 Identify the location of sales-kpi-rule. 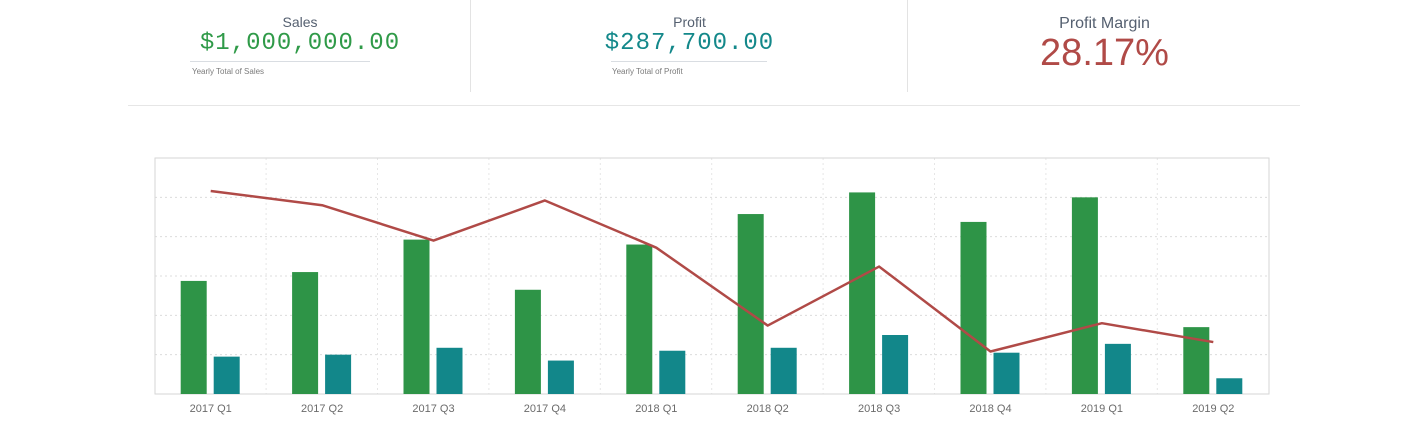
(280, 61).